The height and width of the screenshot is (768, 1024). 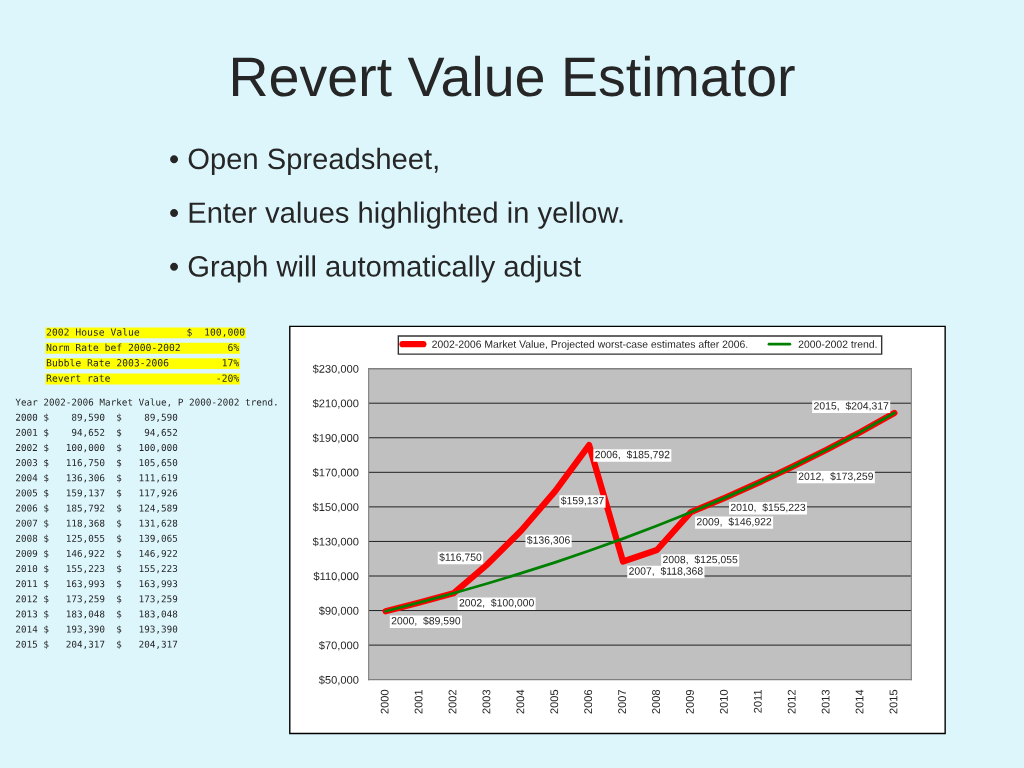 What do you see at coordinates (520, 701) in the screenshot?
I see `x-tick-label: 2004` at bounding box center [520, 701].